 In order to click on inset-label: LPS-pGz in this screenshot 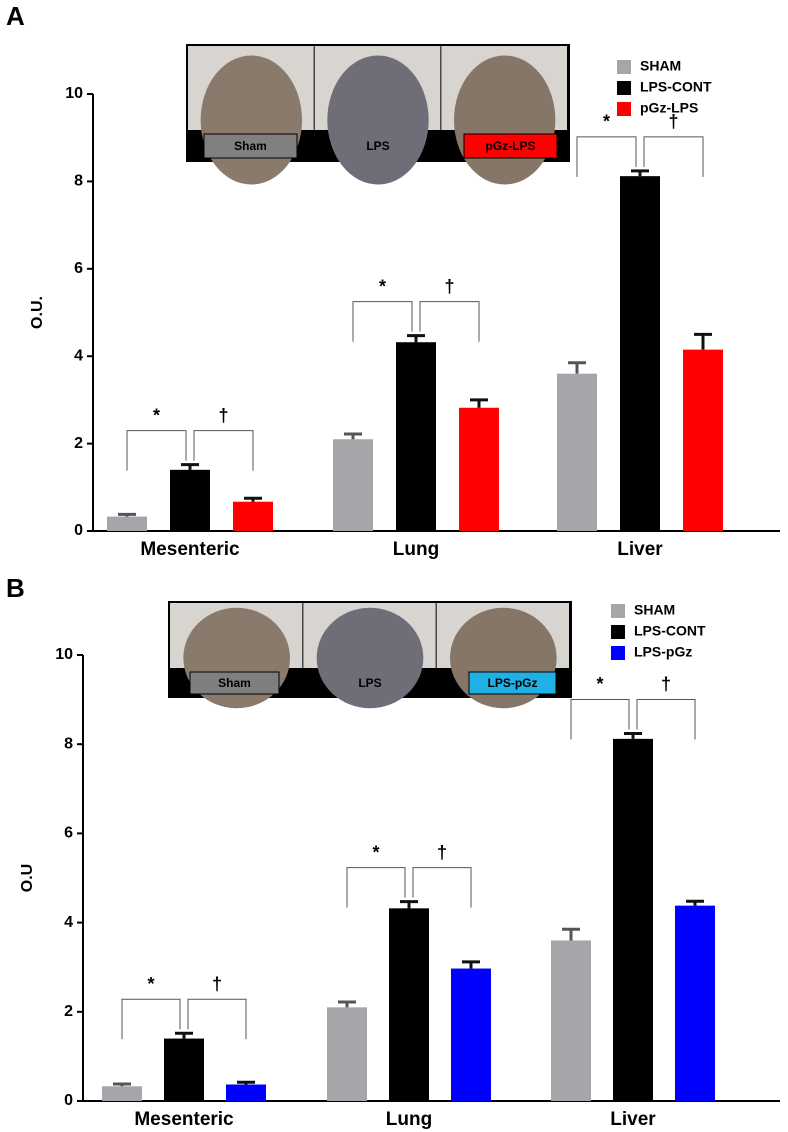, I will do `click(513, 683)`.